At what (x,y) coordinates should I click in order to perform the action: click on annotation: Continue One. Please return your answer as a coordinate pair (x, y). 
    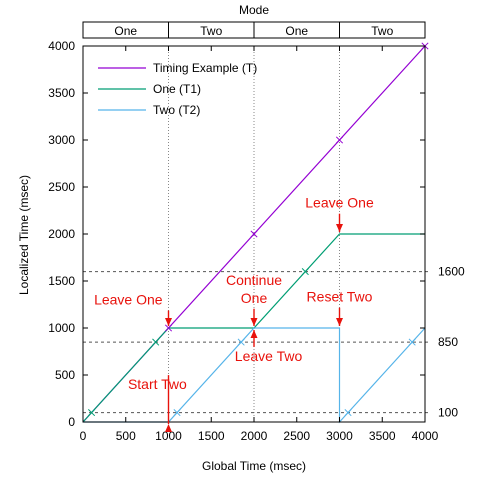
    Looking at the image, I should click on (254, 299).